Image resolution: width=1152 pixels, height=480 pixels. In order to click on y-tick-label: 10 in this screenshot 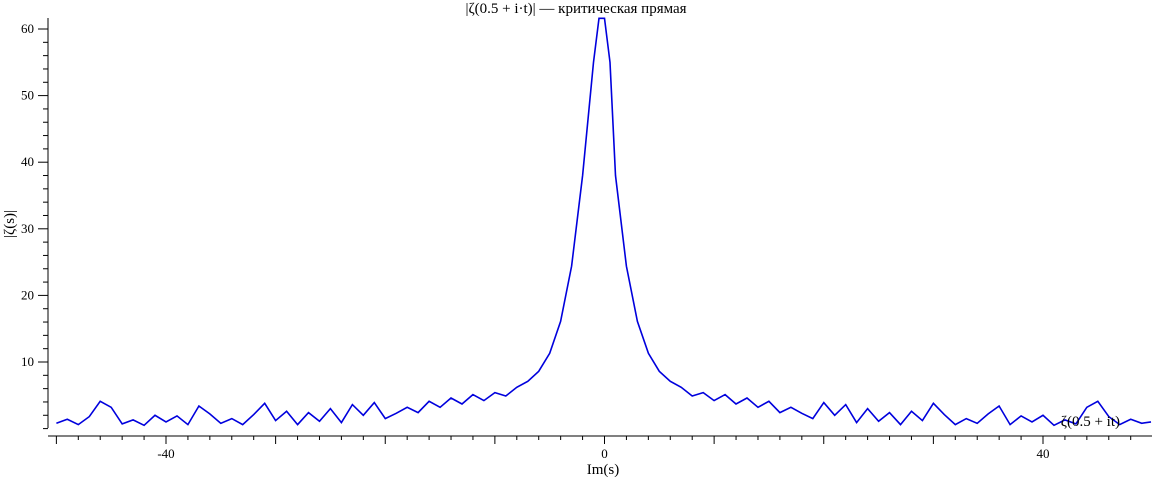, I will do `click(27, 361)`.